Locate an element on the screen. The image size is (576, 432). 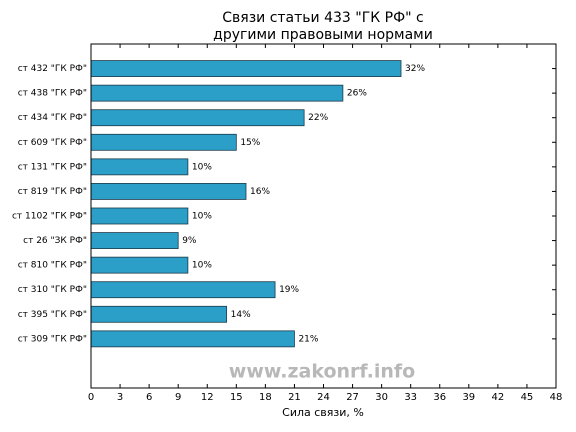
x-tick-label: 33 is located at coordinates (410, 397).